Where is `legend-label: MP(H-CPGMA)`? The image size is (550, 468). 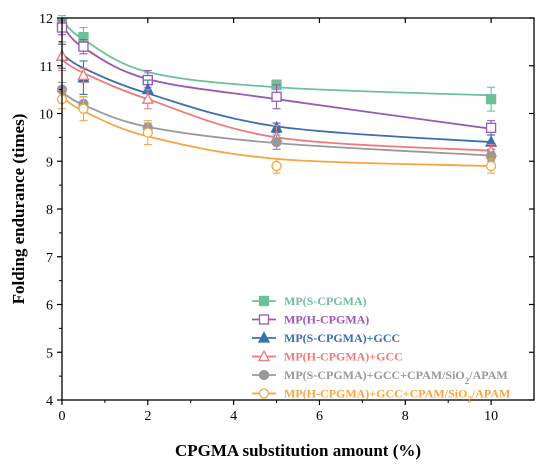
legend-label: MP(H-CPGMA) is located at coordinates (326, 320).